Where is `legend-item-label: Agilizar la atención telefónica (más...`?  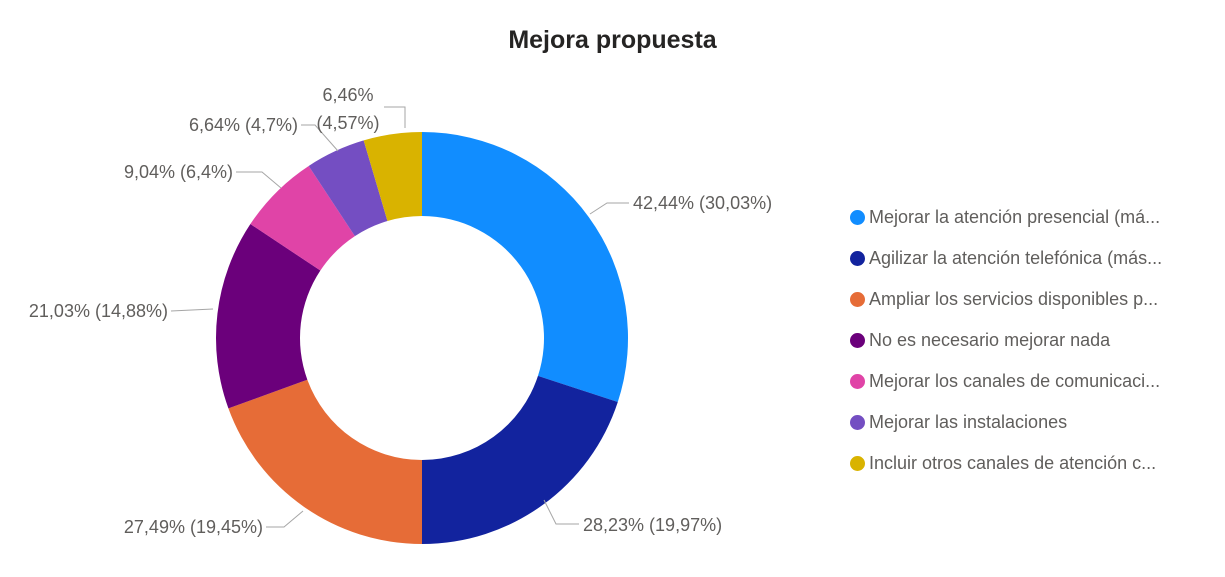
legend-item-label: Agilizar la atención telefónica (más... is located at coordinates (1016, 257).